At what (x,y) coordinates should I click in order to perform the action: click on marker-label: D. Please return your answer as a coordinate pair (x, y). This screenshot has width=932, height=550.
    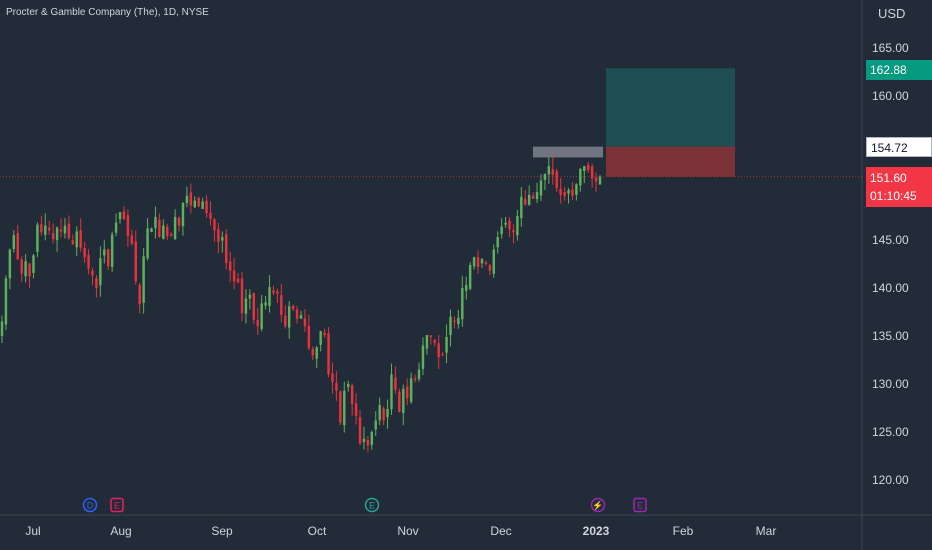
    Looking at the image, I should click on (90, 506).